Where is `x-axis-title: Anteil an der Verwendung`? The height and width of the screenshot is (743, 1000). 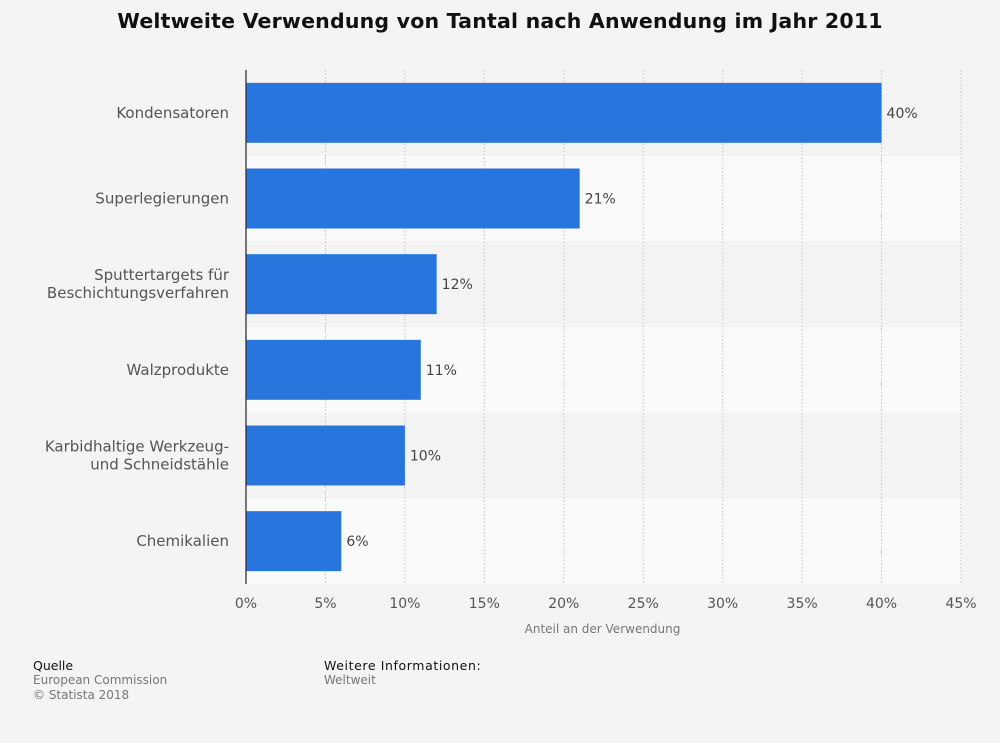
x-axis-title: Anteil an der Verwendung is located at coordinates (603, 629).